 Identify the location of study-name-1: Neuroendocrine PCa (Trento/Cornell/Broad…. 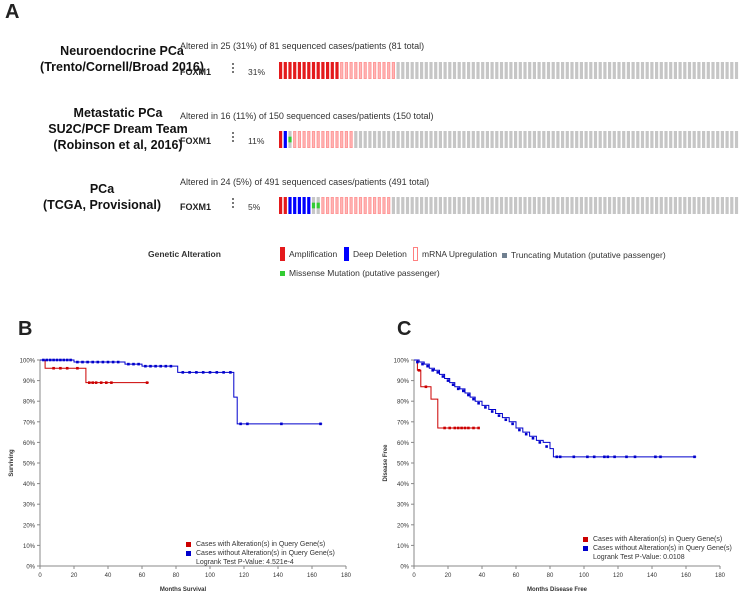
(122, 59).